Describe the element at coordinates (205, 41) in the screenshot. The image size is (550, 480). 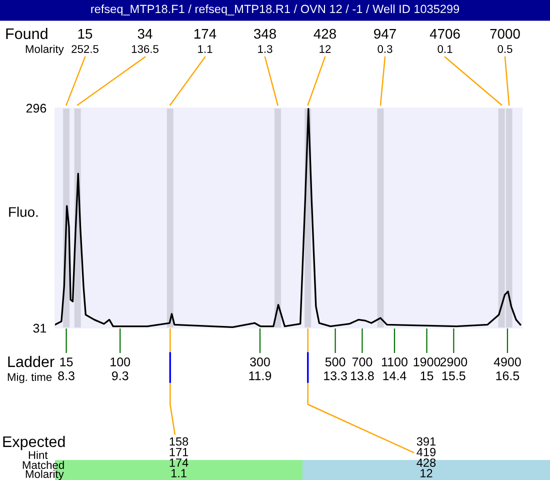
I see `band-label: 174 1.1` at that location.